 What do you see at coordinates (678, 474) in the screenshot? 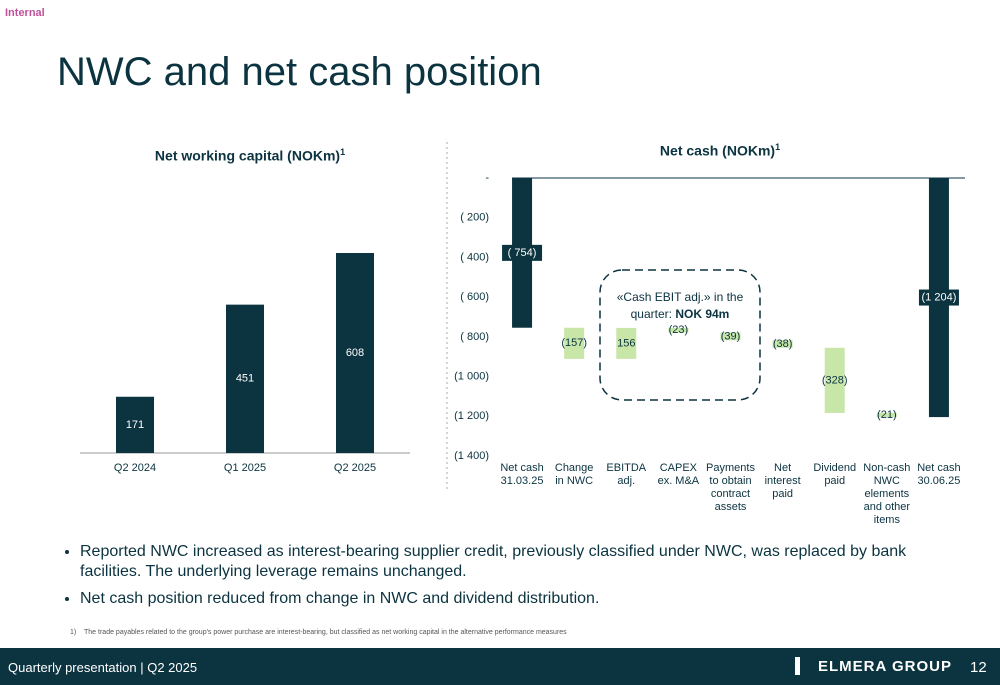
I see `x-tick-label: CAPEX ex. M&A` at bounding box center [678, 474].